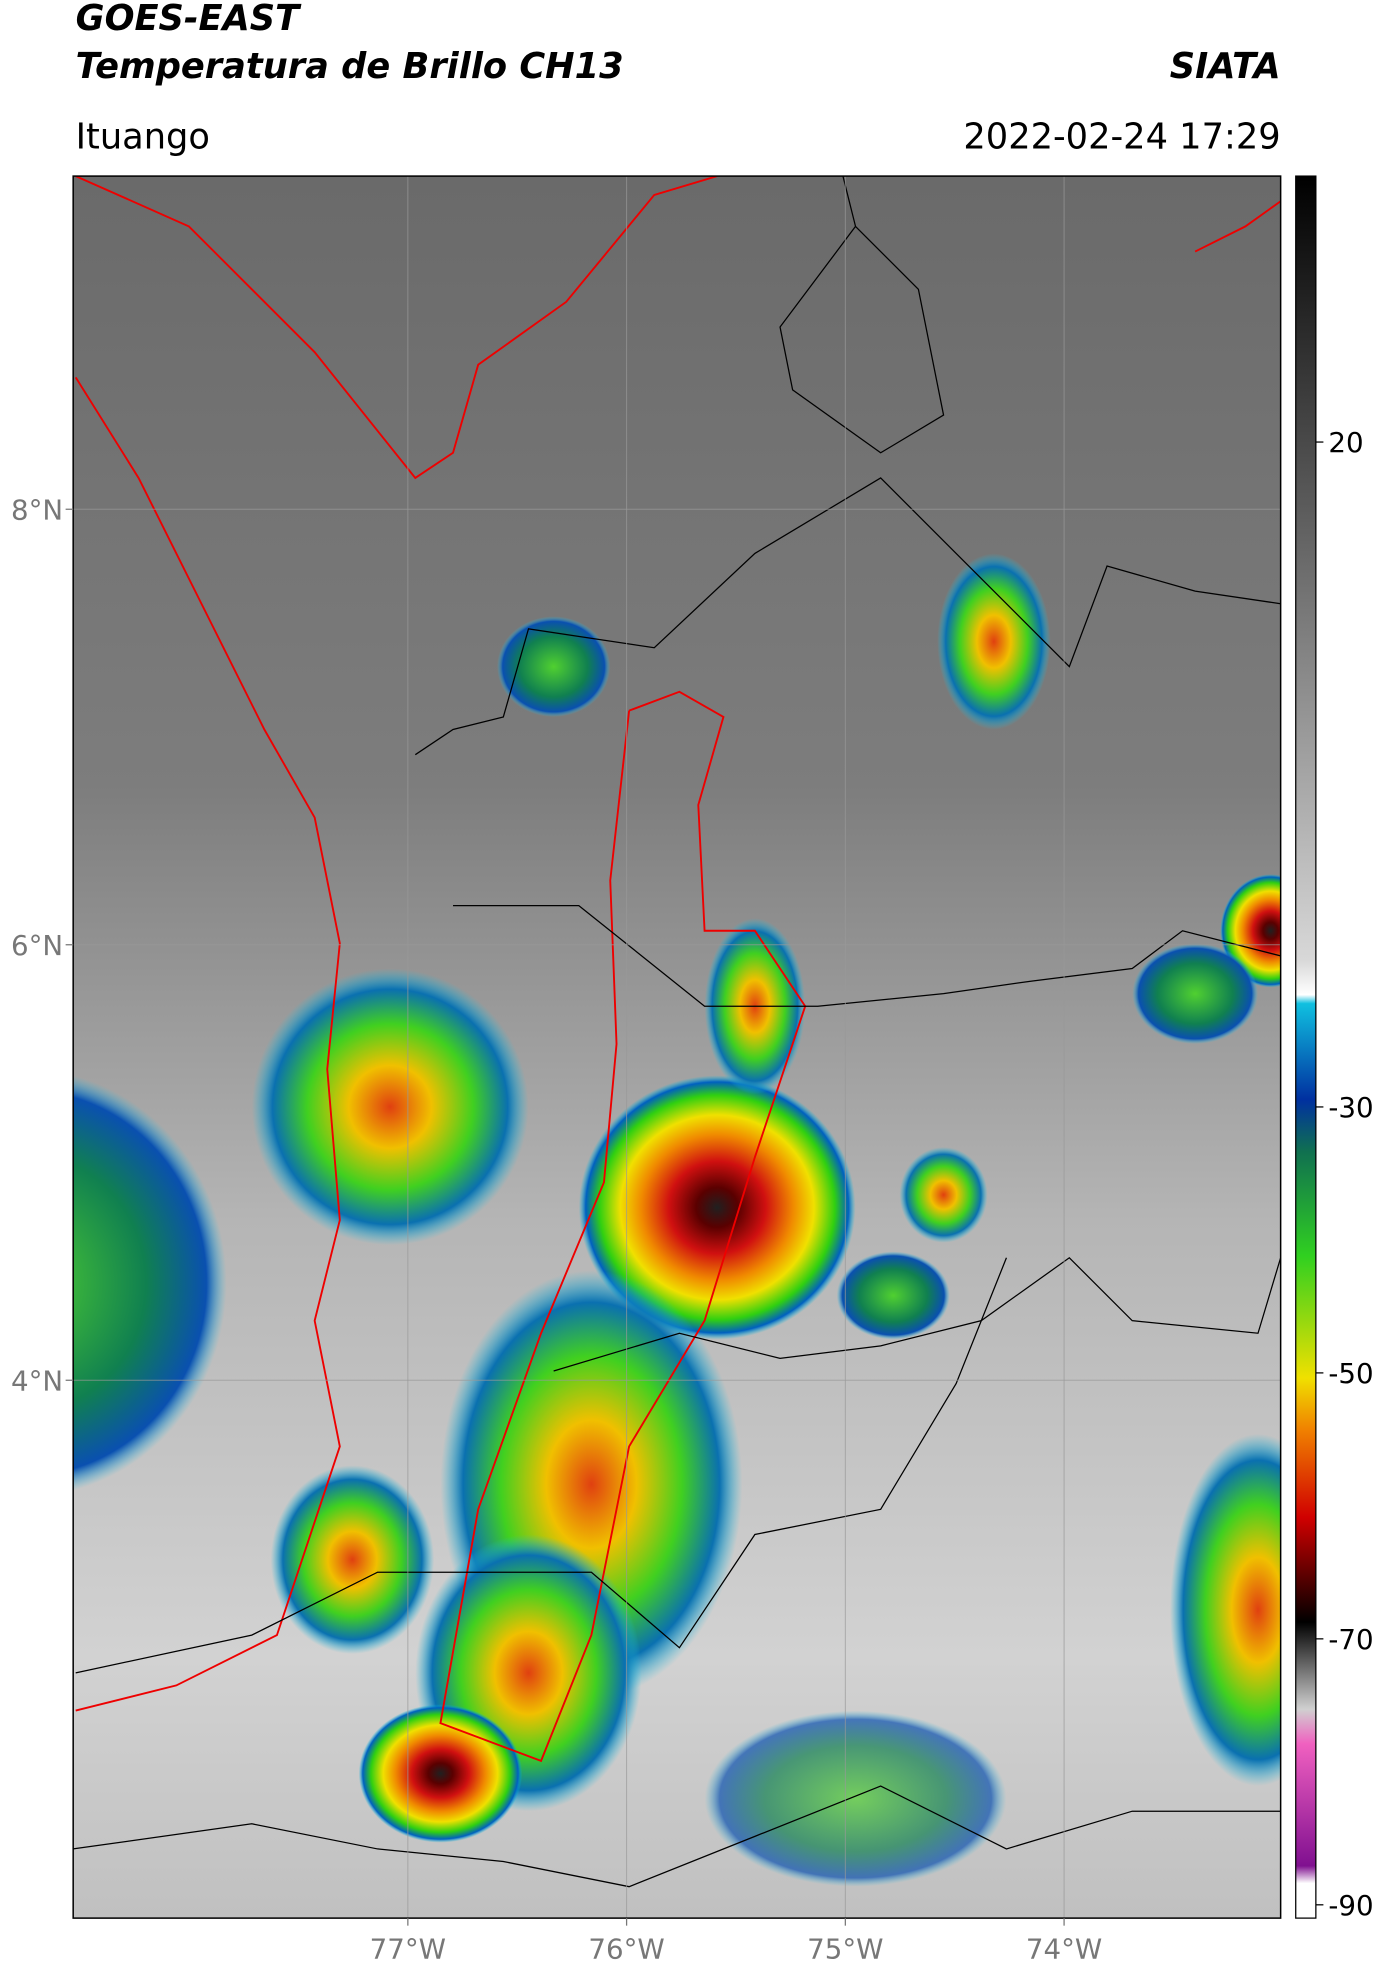 The height and width of the screenshot is (1981, 1384). Describe the element at coordinates (626, 1948) in the screenshot. I see `lon-tick-label: 76°W` at that location.